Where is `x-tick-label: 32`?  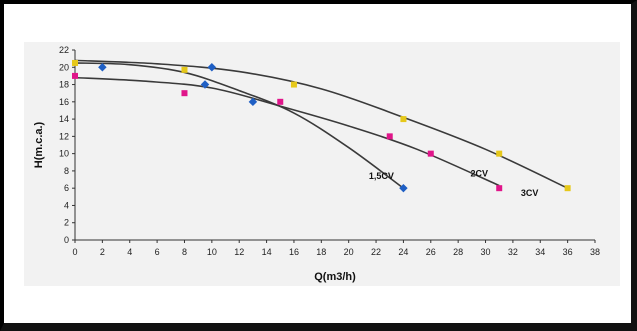 x-tick-label: 32 is located at coordinates (513, 252).